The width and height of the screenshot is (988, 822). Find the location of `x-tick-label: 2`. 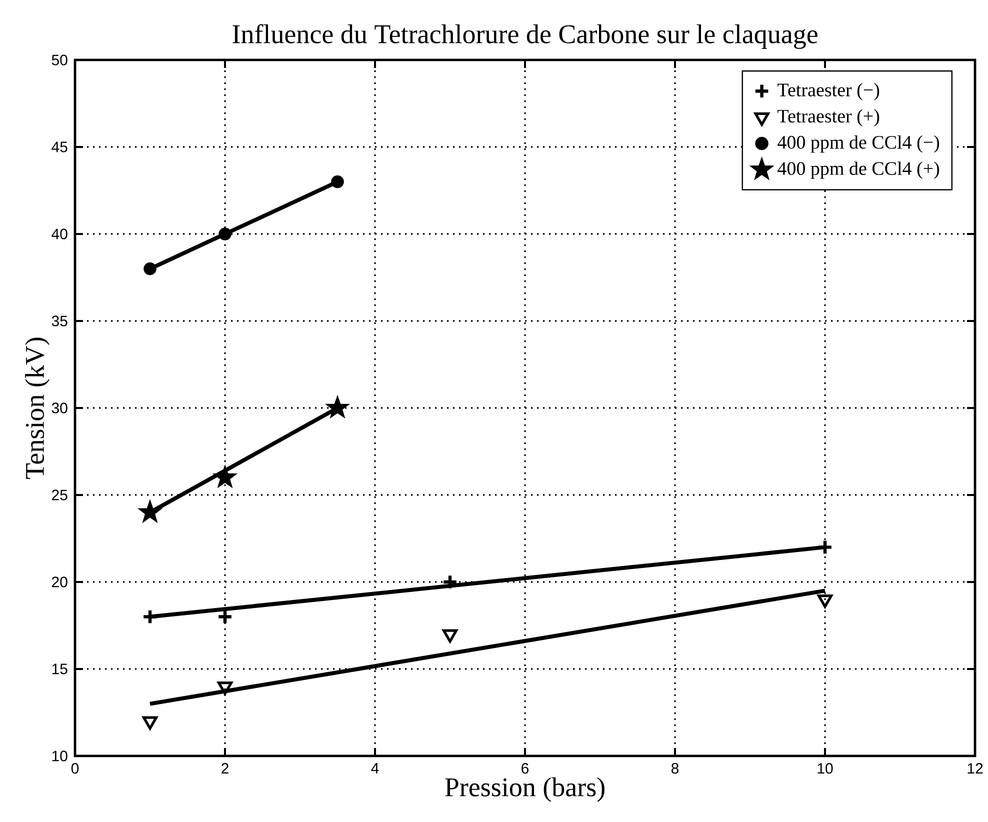

x-tick-label: 2 is located at coordinates (225, 768).